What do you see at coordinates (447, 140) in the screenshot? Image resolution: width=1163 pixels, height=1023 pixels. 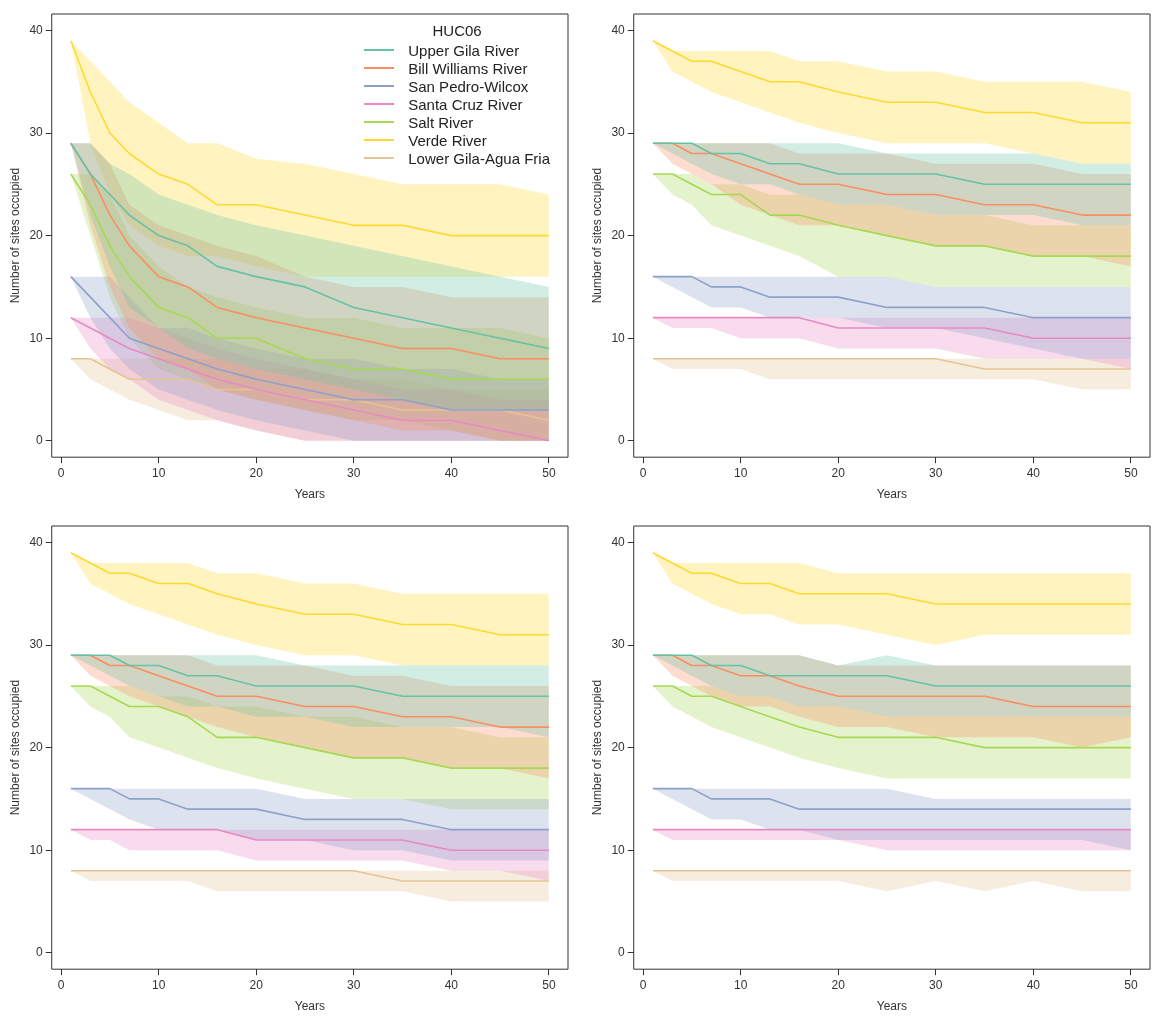 I see `legend-label: Verde River` at bounding box center [447, 140].